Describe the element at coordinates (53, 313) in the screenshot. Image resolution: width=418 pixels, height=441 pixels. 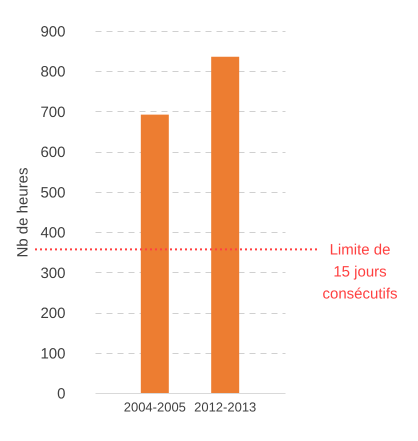
I see `y-tick-label: 200` at that location.